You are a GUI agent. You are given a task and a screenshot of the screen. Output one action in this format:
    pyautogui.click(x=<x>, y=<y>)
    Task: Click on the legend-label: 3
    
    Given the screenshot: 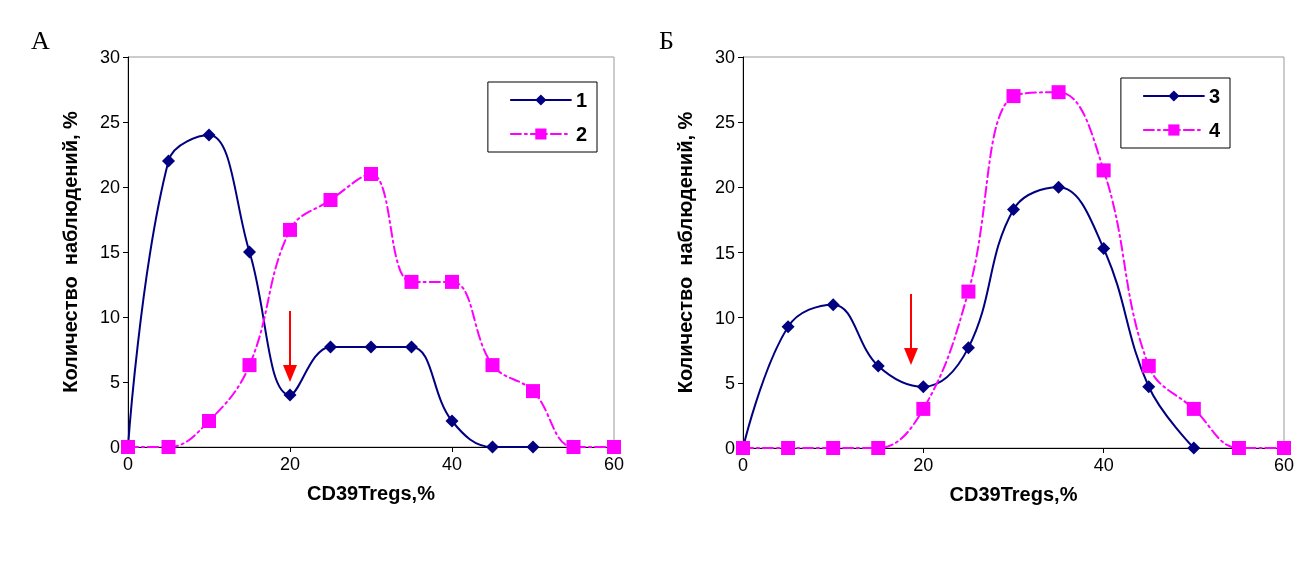 What is the action you would take?
    pyautogui.click(x=1214, y=96)
    